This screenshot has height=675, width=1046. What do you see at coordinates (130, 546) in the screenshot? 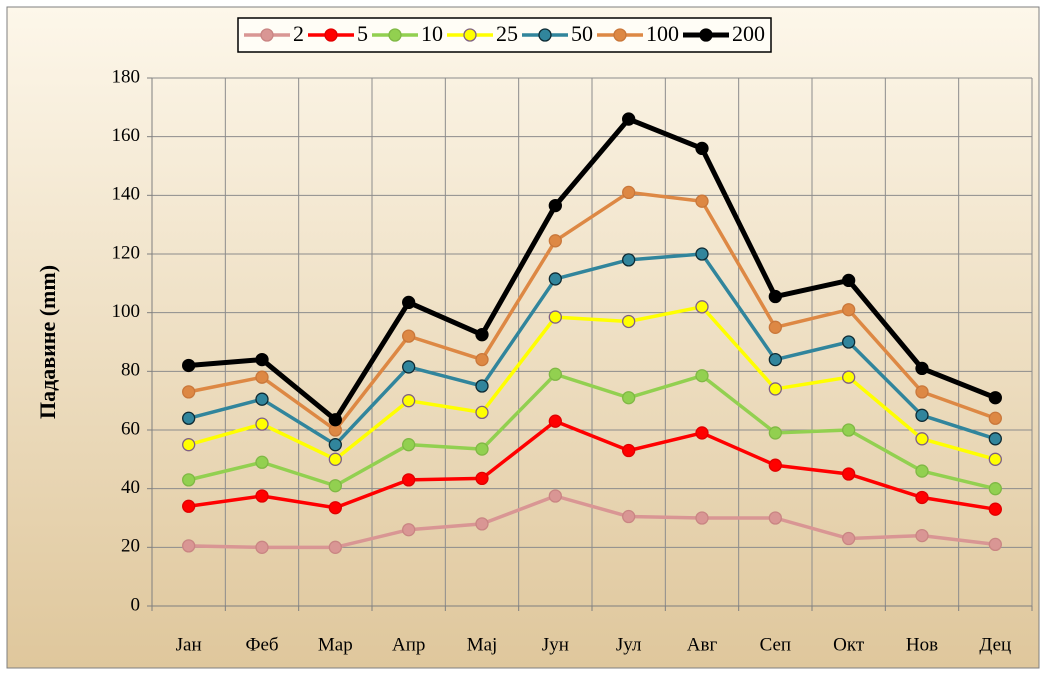
I see `y-tick-label: 20` at bounding box center [130, 546].